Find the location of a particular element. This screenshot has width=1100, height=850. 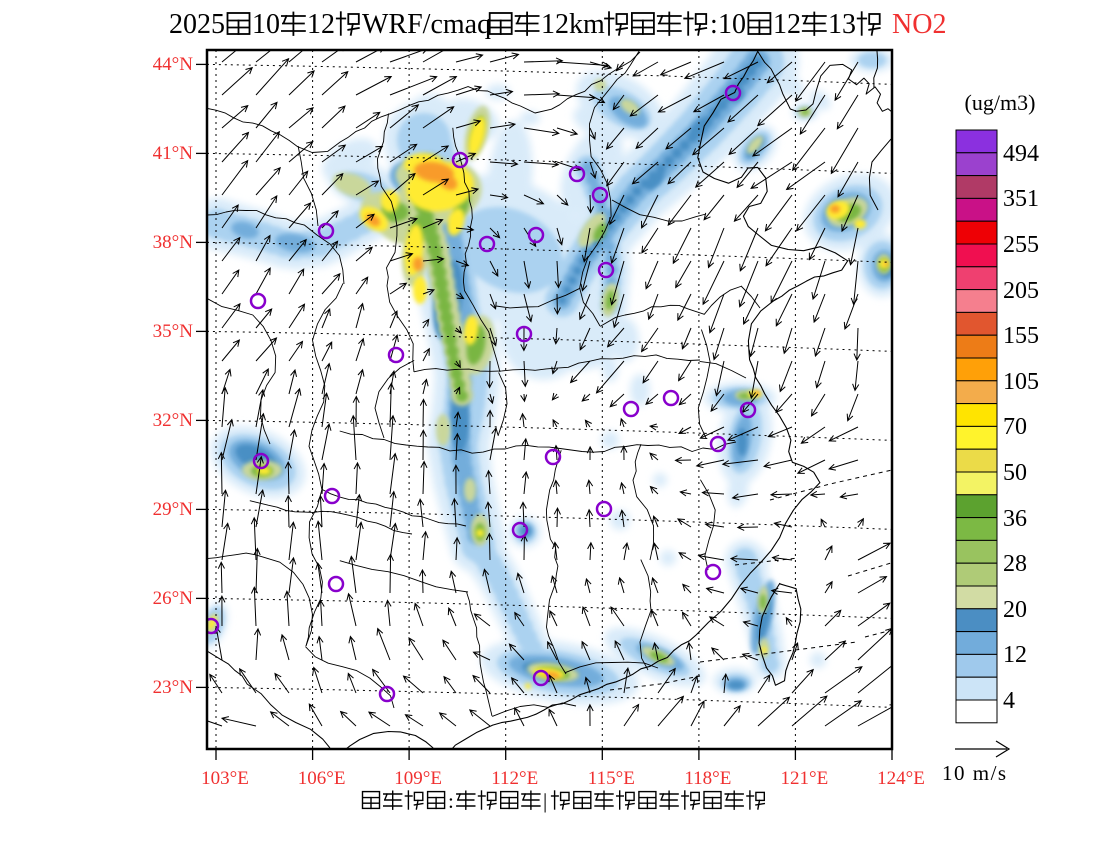

svg-text: 10 m/s is located at coordinates (975, 773).